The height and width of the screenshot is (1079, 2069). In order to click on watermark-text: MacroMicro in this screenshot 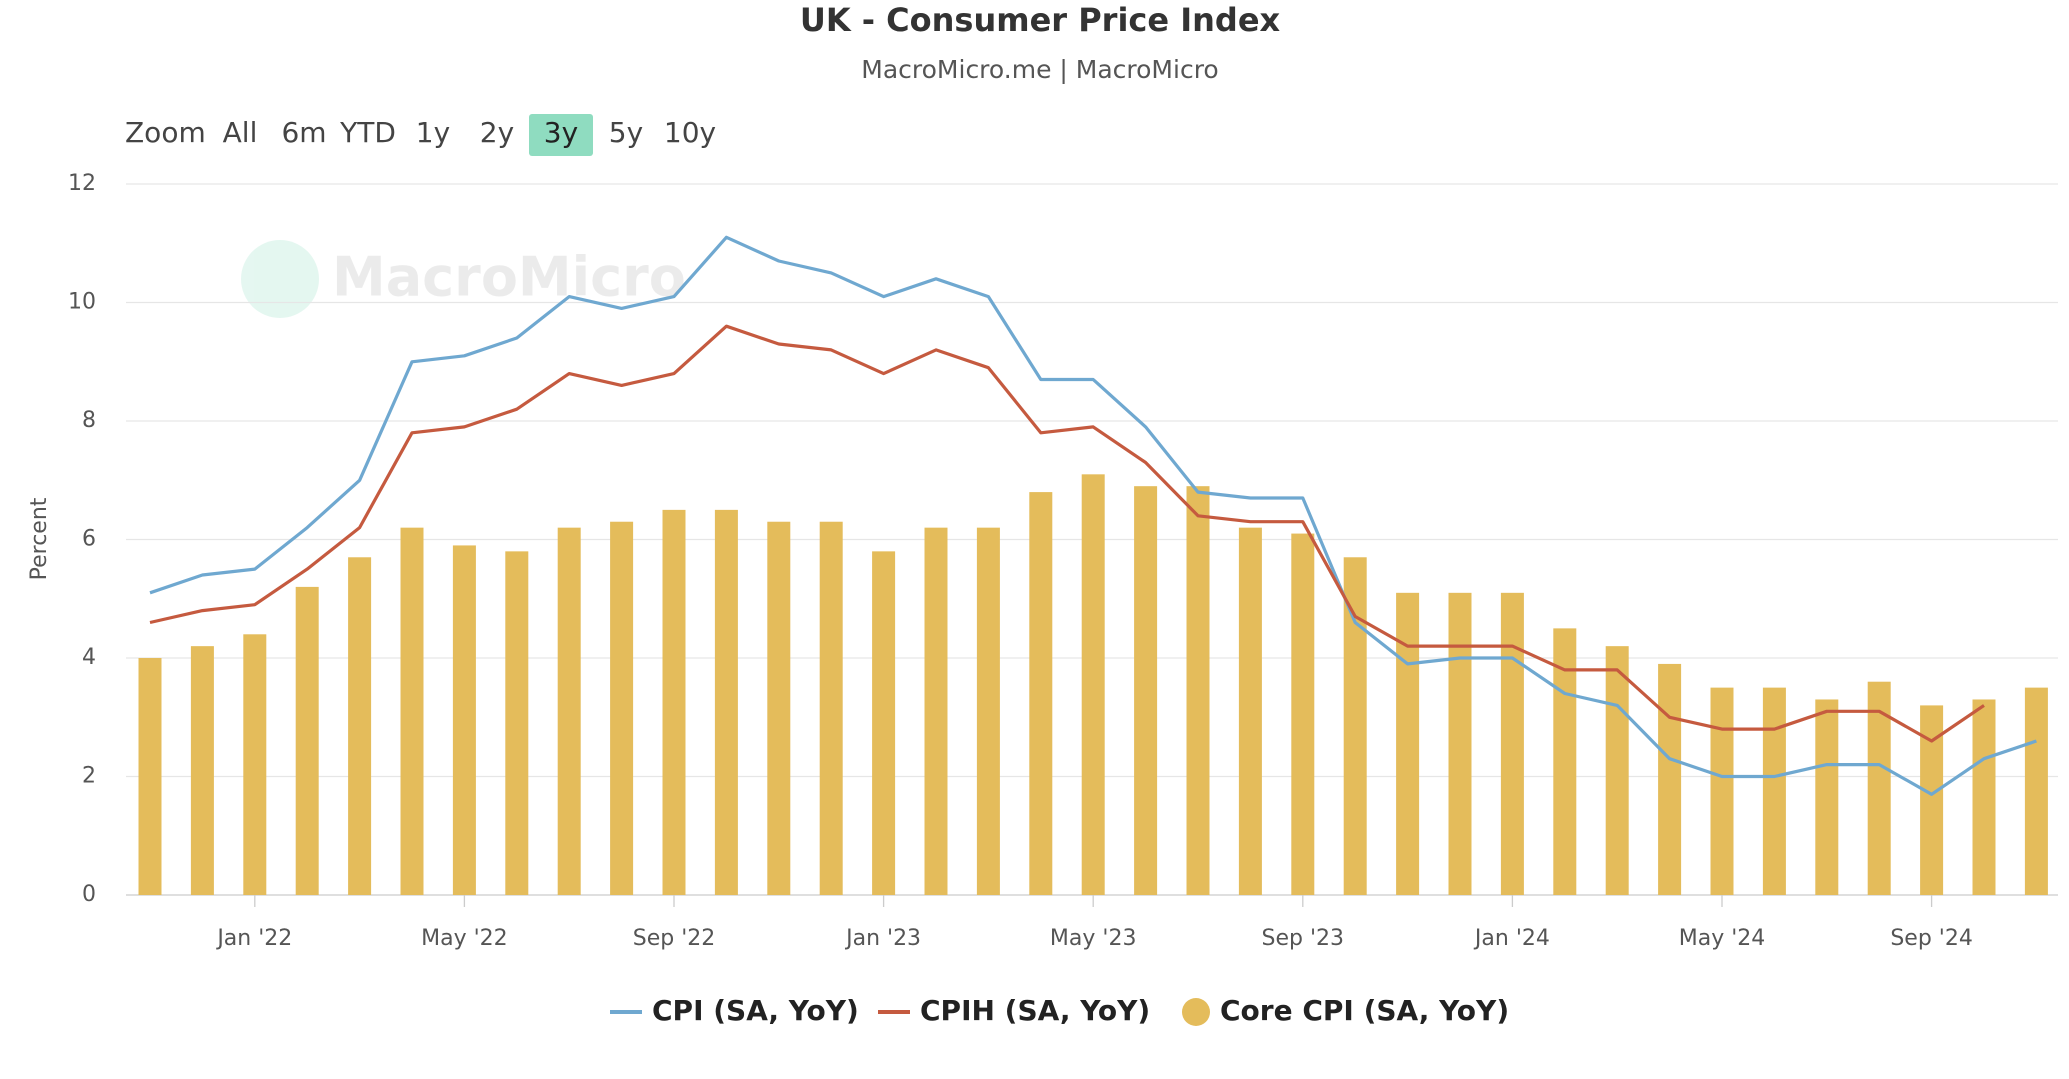, I will do `click(509, 277)`.